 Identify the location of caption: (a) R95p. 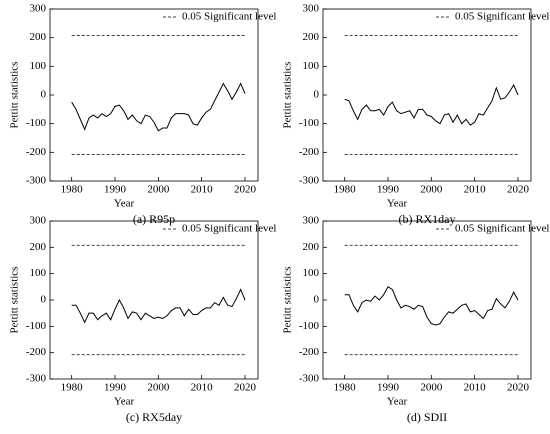
(154, 219).